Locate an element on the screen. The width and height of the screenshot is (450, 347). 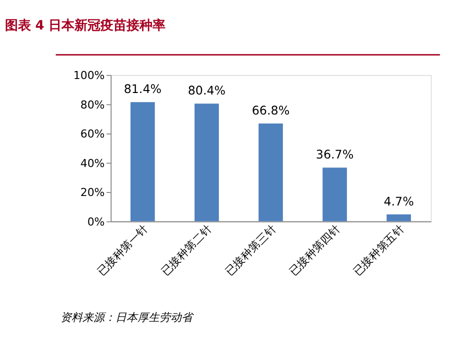
y-tick-label: 100% is located at coordinates (89, 75).